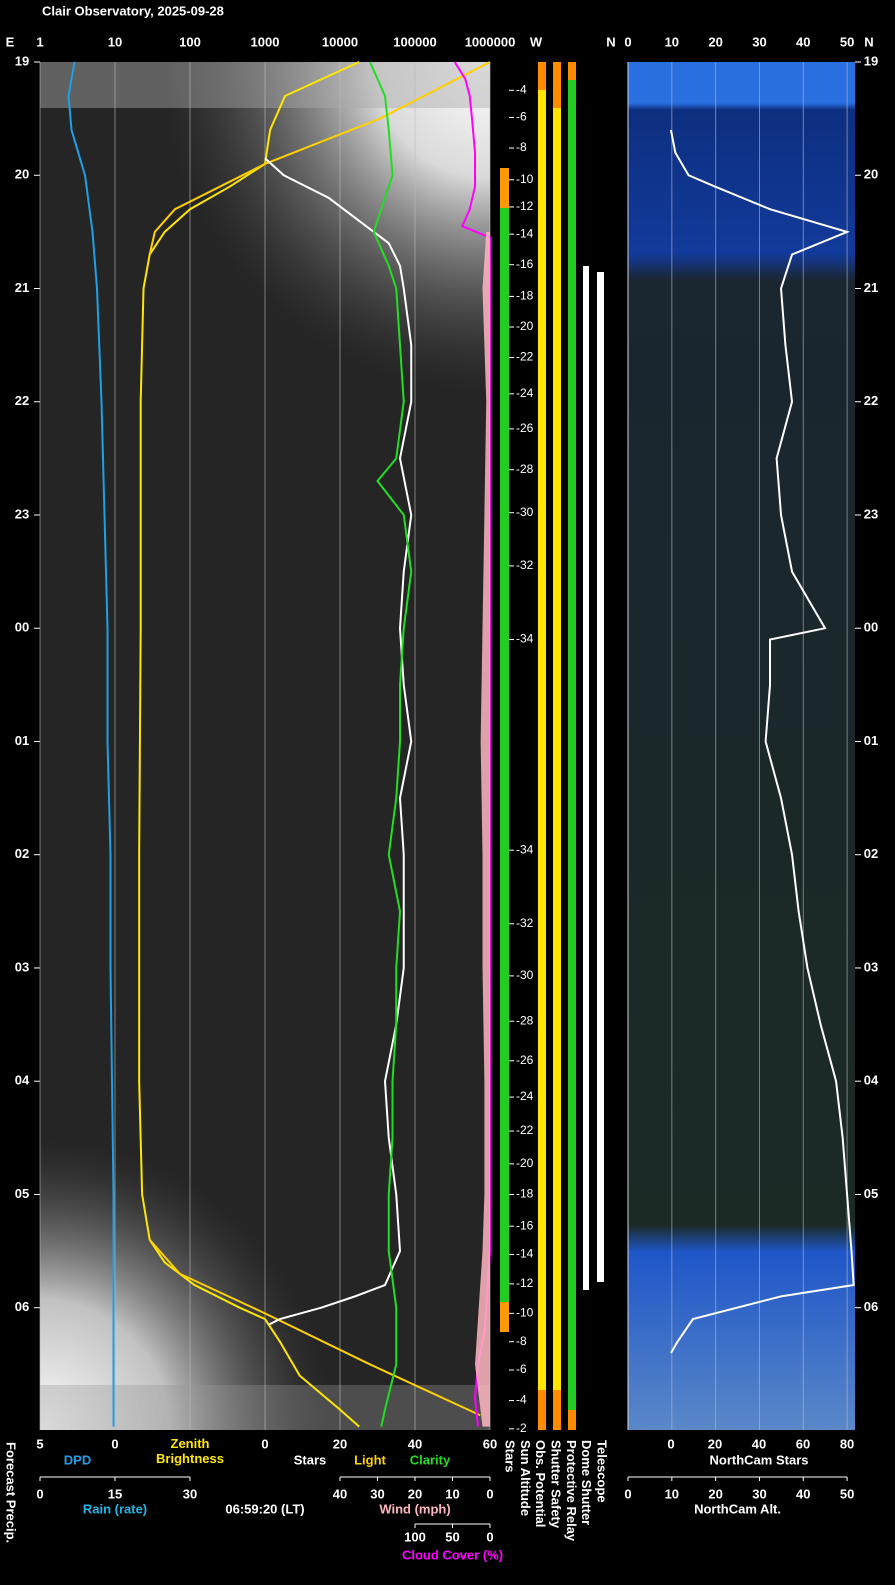 This screenshot has height=1585, width=895. What do you see at coordinates (22, 174) in the screenshot?
I see `y-tick-label: 20` at bounding box center [22, 174].